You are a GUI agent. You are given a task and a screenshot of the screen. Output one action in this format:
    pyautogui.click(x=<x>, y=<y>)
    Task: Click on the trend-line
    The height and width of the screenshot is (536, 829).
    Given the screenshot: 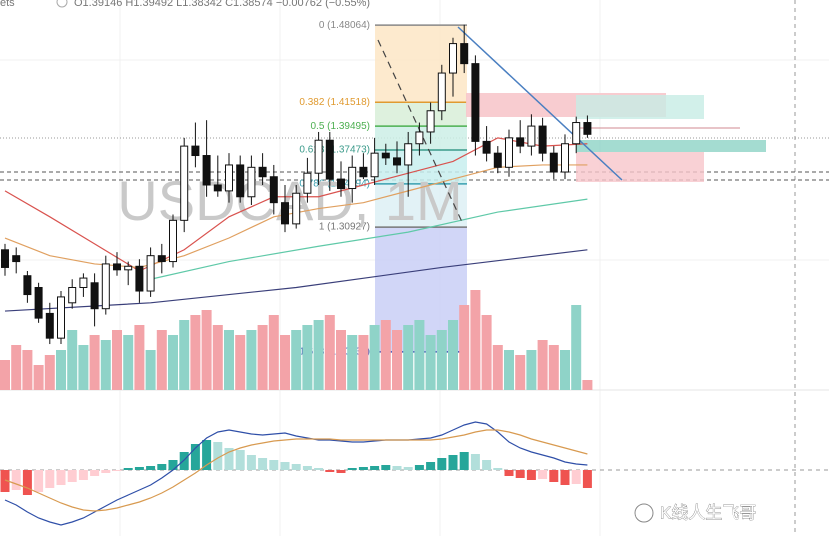 What is the action you would take?
    pyautogui.click(x=420, y=131)
    